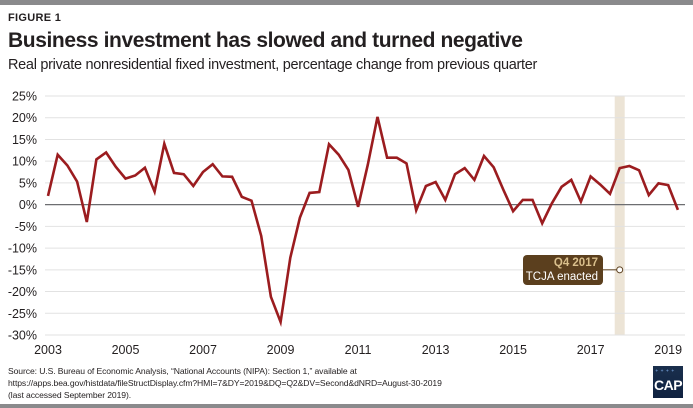 Image resolution: width=693 pixels, height=408 pixels. Describe the element at coordinates (666, 370) in the screenshot. I see `logo-stars-icon: ✦✦✦✦` at that location.